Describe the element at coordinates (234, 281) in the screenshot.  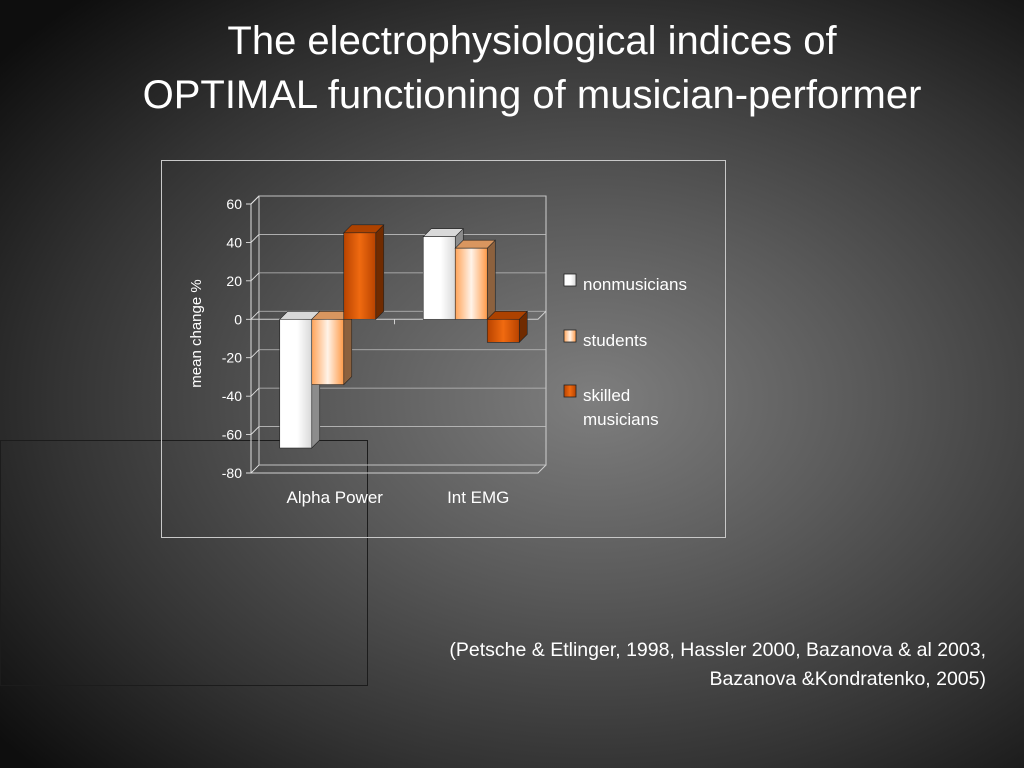
I see `y-tick-label: 20` at that location.